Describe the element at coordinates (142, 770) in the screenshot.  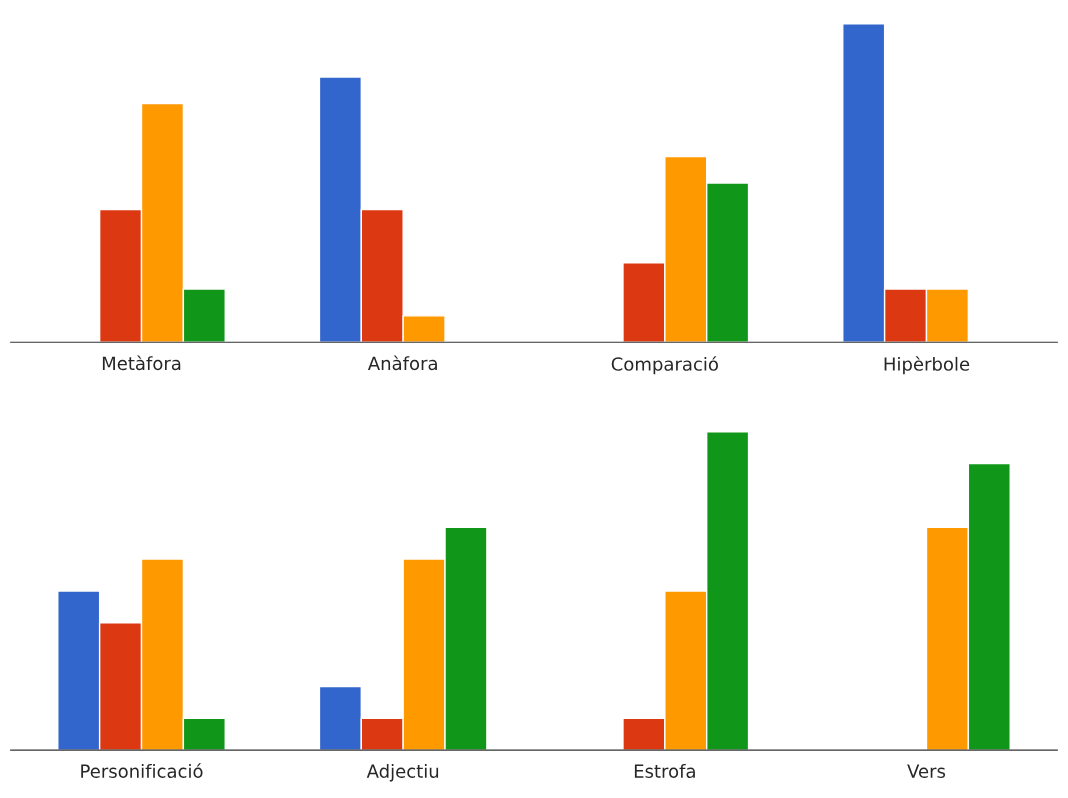
I see `x-tick-label: Personificació` at that location.